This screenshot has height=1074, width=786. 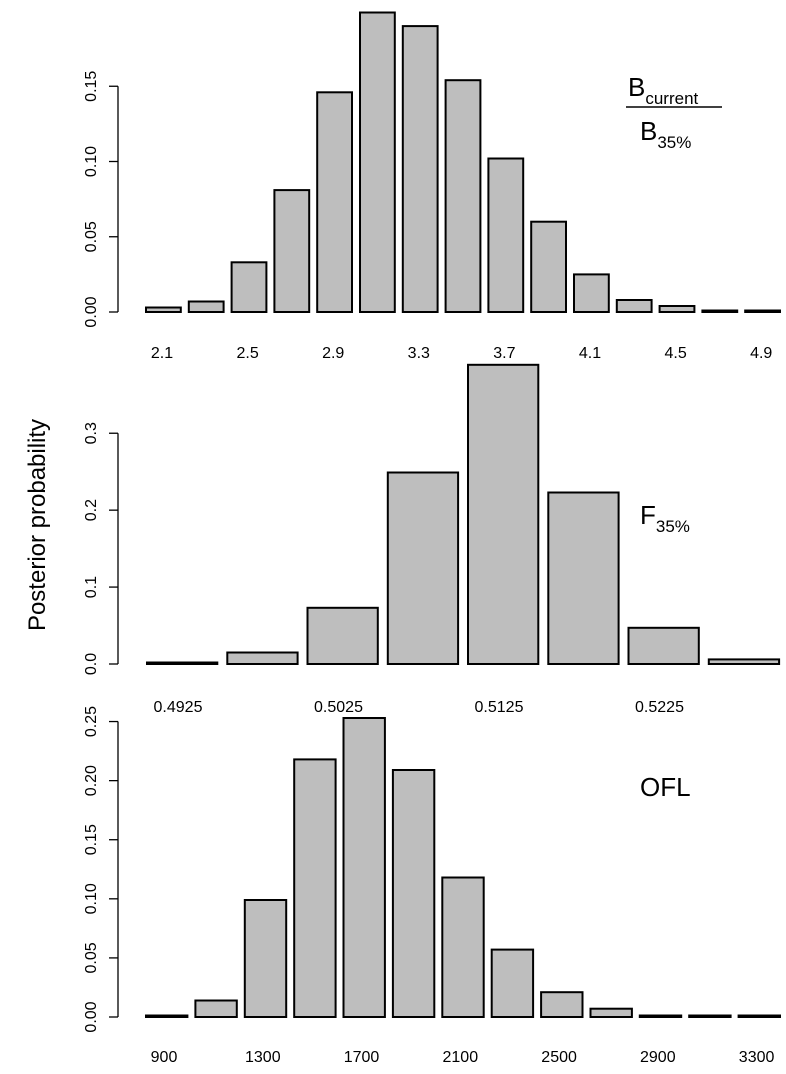 What do you see at coordinates (663, 645) in the screenshot?
I see `bar-0.5225` at bounding box center [663, 645].